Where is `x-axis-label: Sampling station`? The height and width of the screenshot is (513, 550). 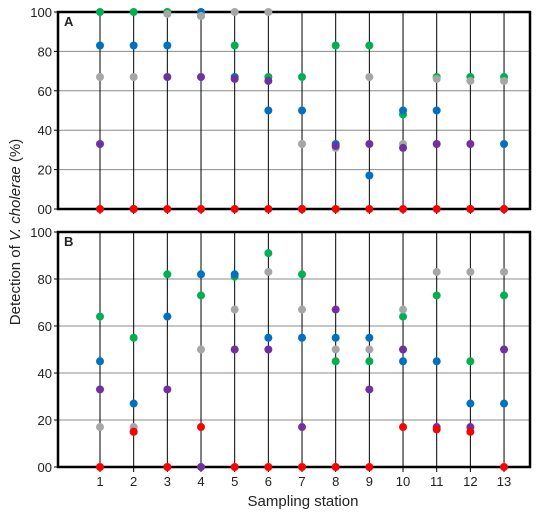
x-axis-label: Sampling station is located at coordinates (303, 501).